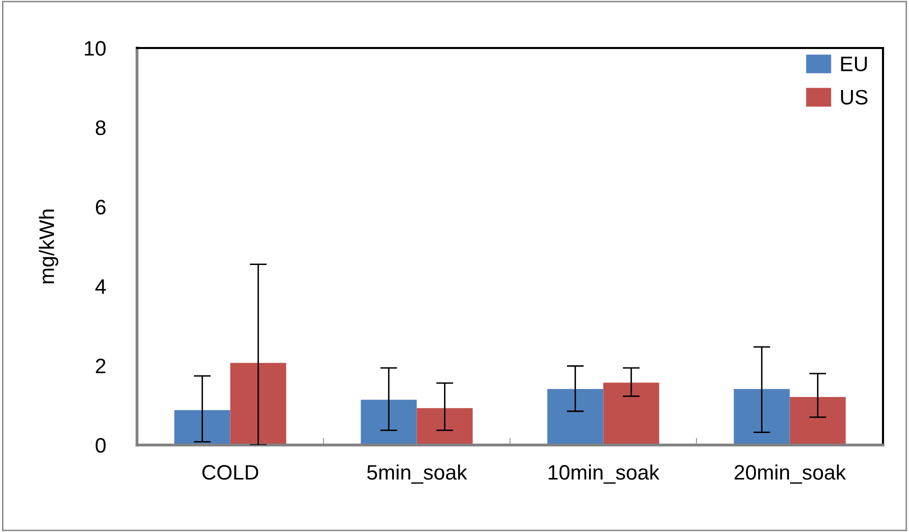 Image resolution: width=909 pixels, height=532 pixels. Describe the element at coordinates (604, 474) in the screenshot. I see `x-tick-label: 10min_soak` at that location.